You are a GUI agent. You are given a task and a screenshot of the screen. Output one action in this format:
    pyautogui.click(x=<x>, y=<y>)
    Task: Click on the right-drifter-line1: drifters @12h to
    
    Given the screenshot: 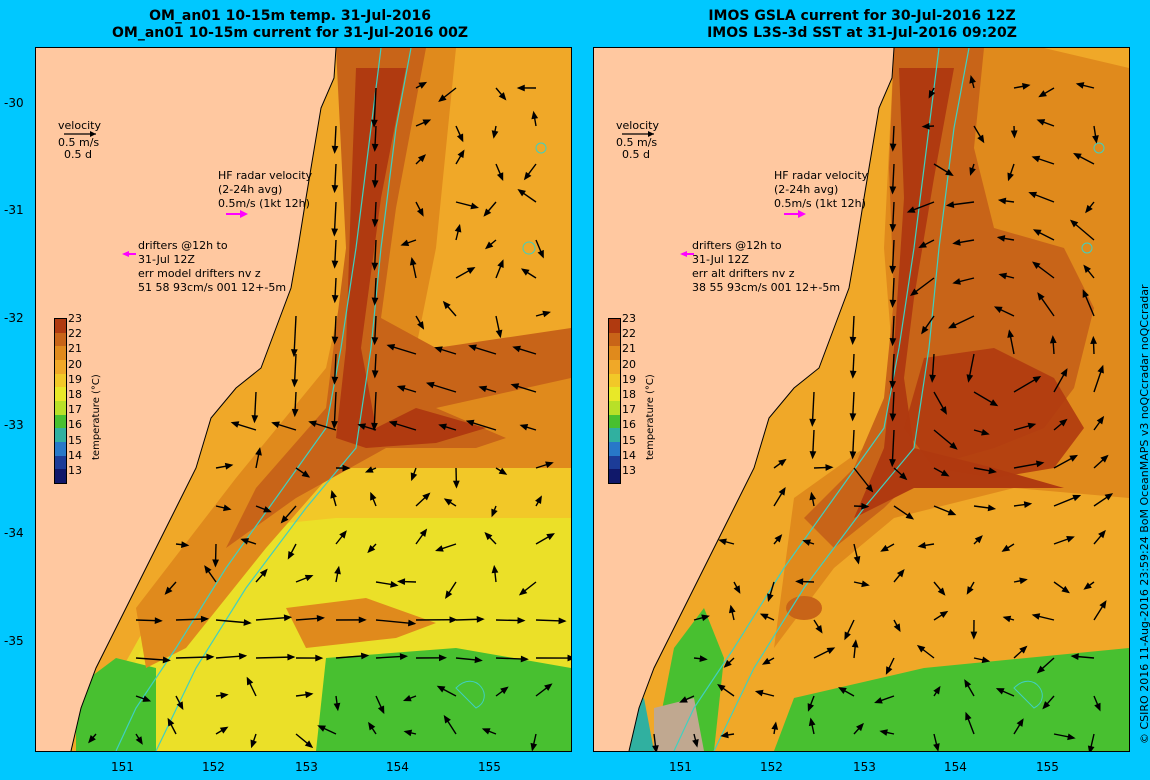 What is the action you would take?
    pyautogui.click(x=737, y=245)
    